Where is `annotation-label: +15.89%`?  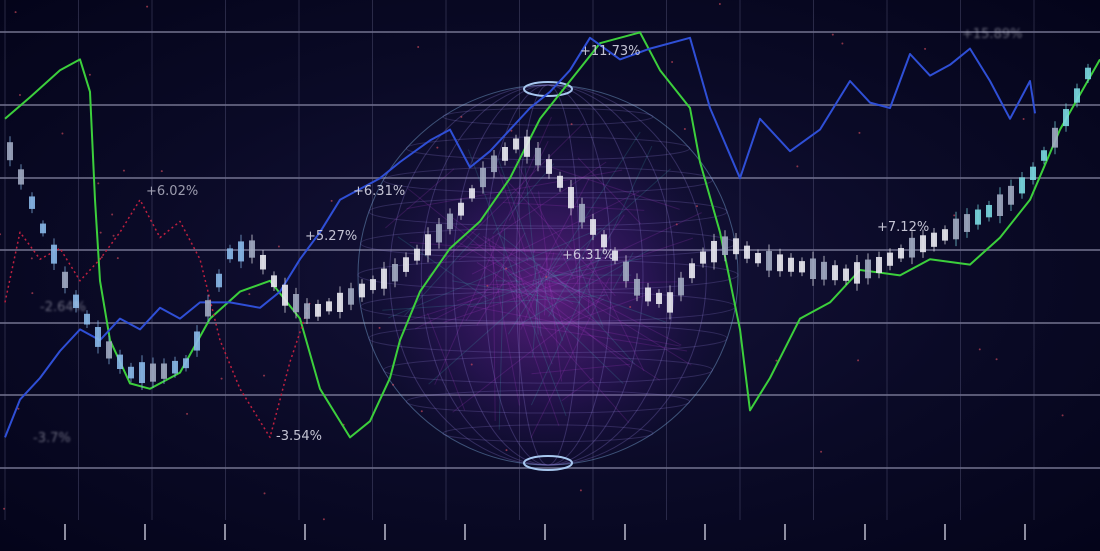 annotation-label: +15.89% is located at coordinates (992, 34).